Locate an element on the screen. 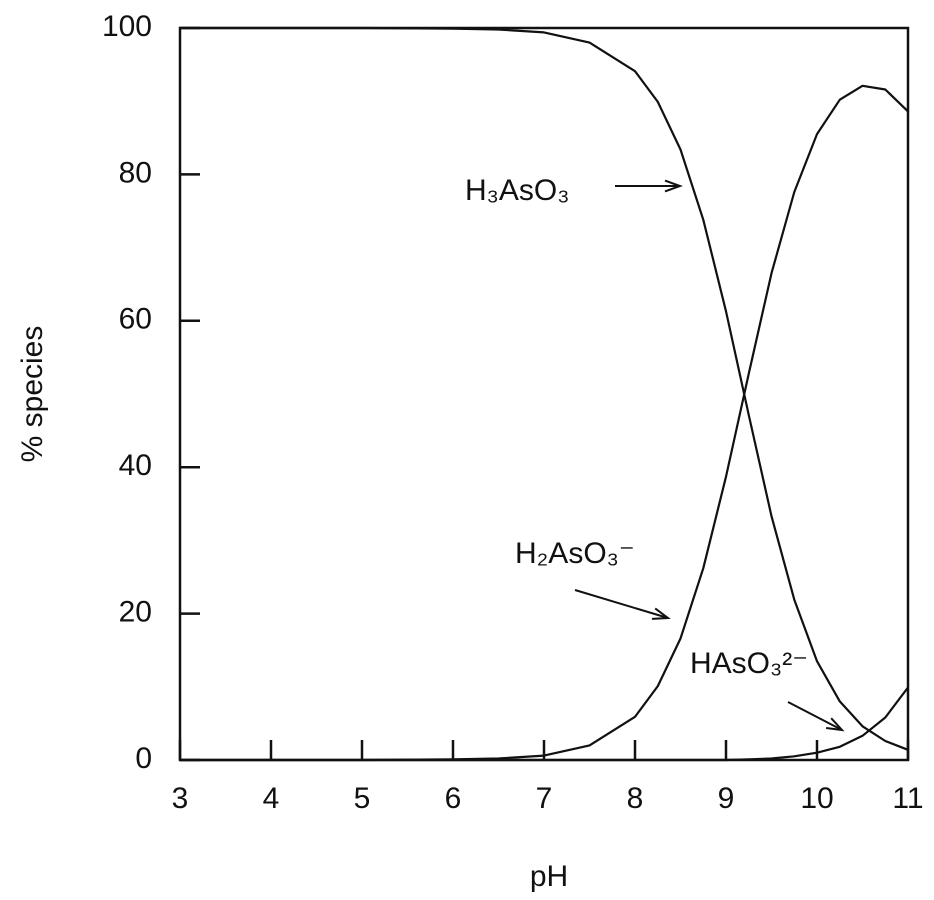 Image resolution: width=934 pixels, height=900 pixels. series-annotation: H₂AsO₃⁻ is located at coordinates (575, 553).